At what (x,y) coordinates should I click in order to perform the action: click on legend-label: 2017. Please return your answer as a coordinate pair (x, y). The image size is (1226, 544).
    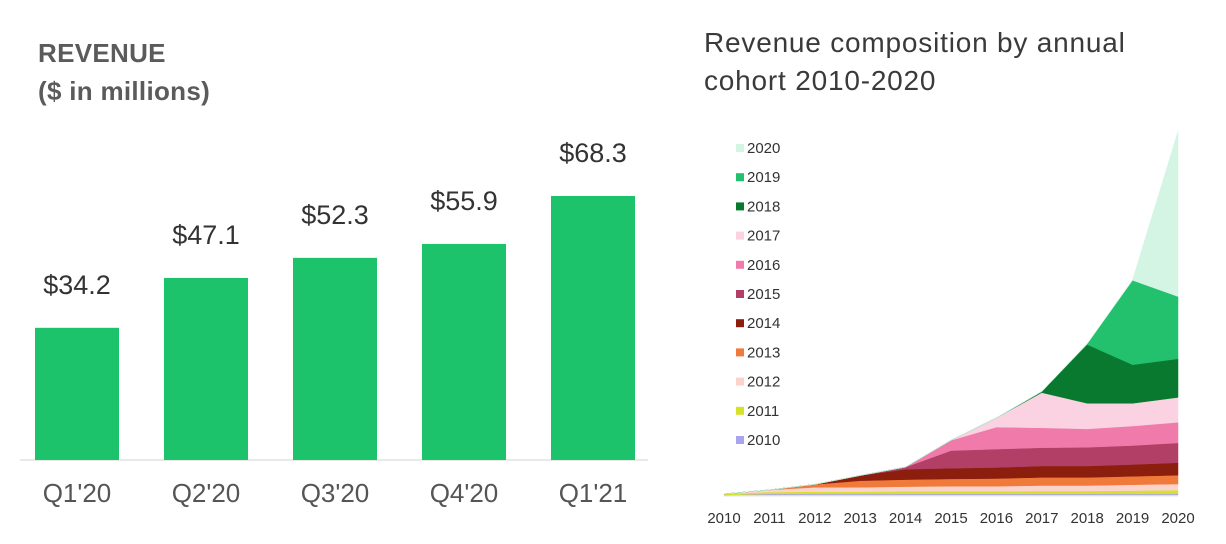
    Looking at the image, I should click on (763, 236).